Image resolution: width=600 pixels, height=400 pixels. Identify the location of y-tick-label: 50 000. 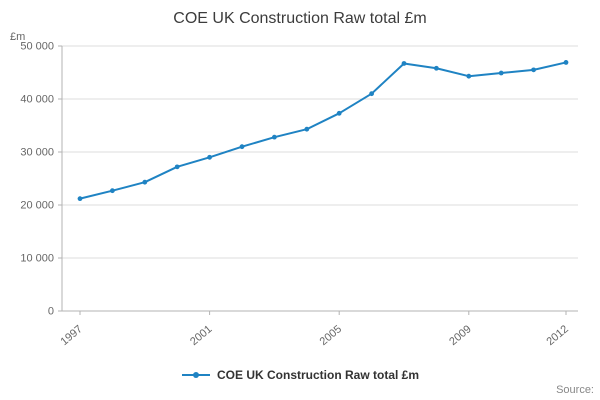
(37, 47).